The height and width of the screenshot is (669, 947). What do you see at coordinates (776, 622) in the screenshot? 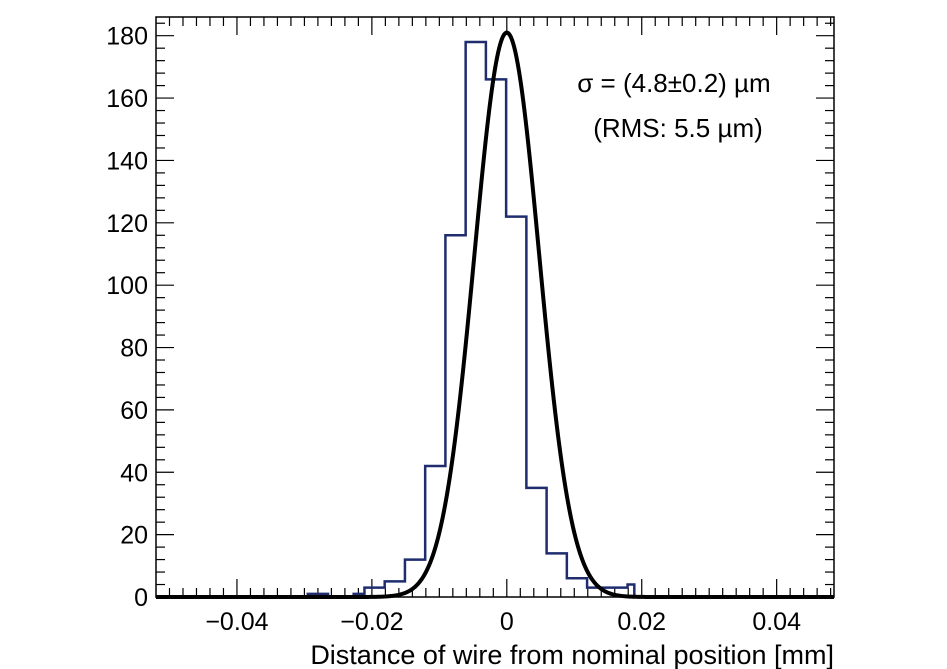
I see `x-tick-label: 0.04` at bounding box center [776, 622].